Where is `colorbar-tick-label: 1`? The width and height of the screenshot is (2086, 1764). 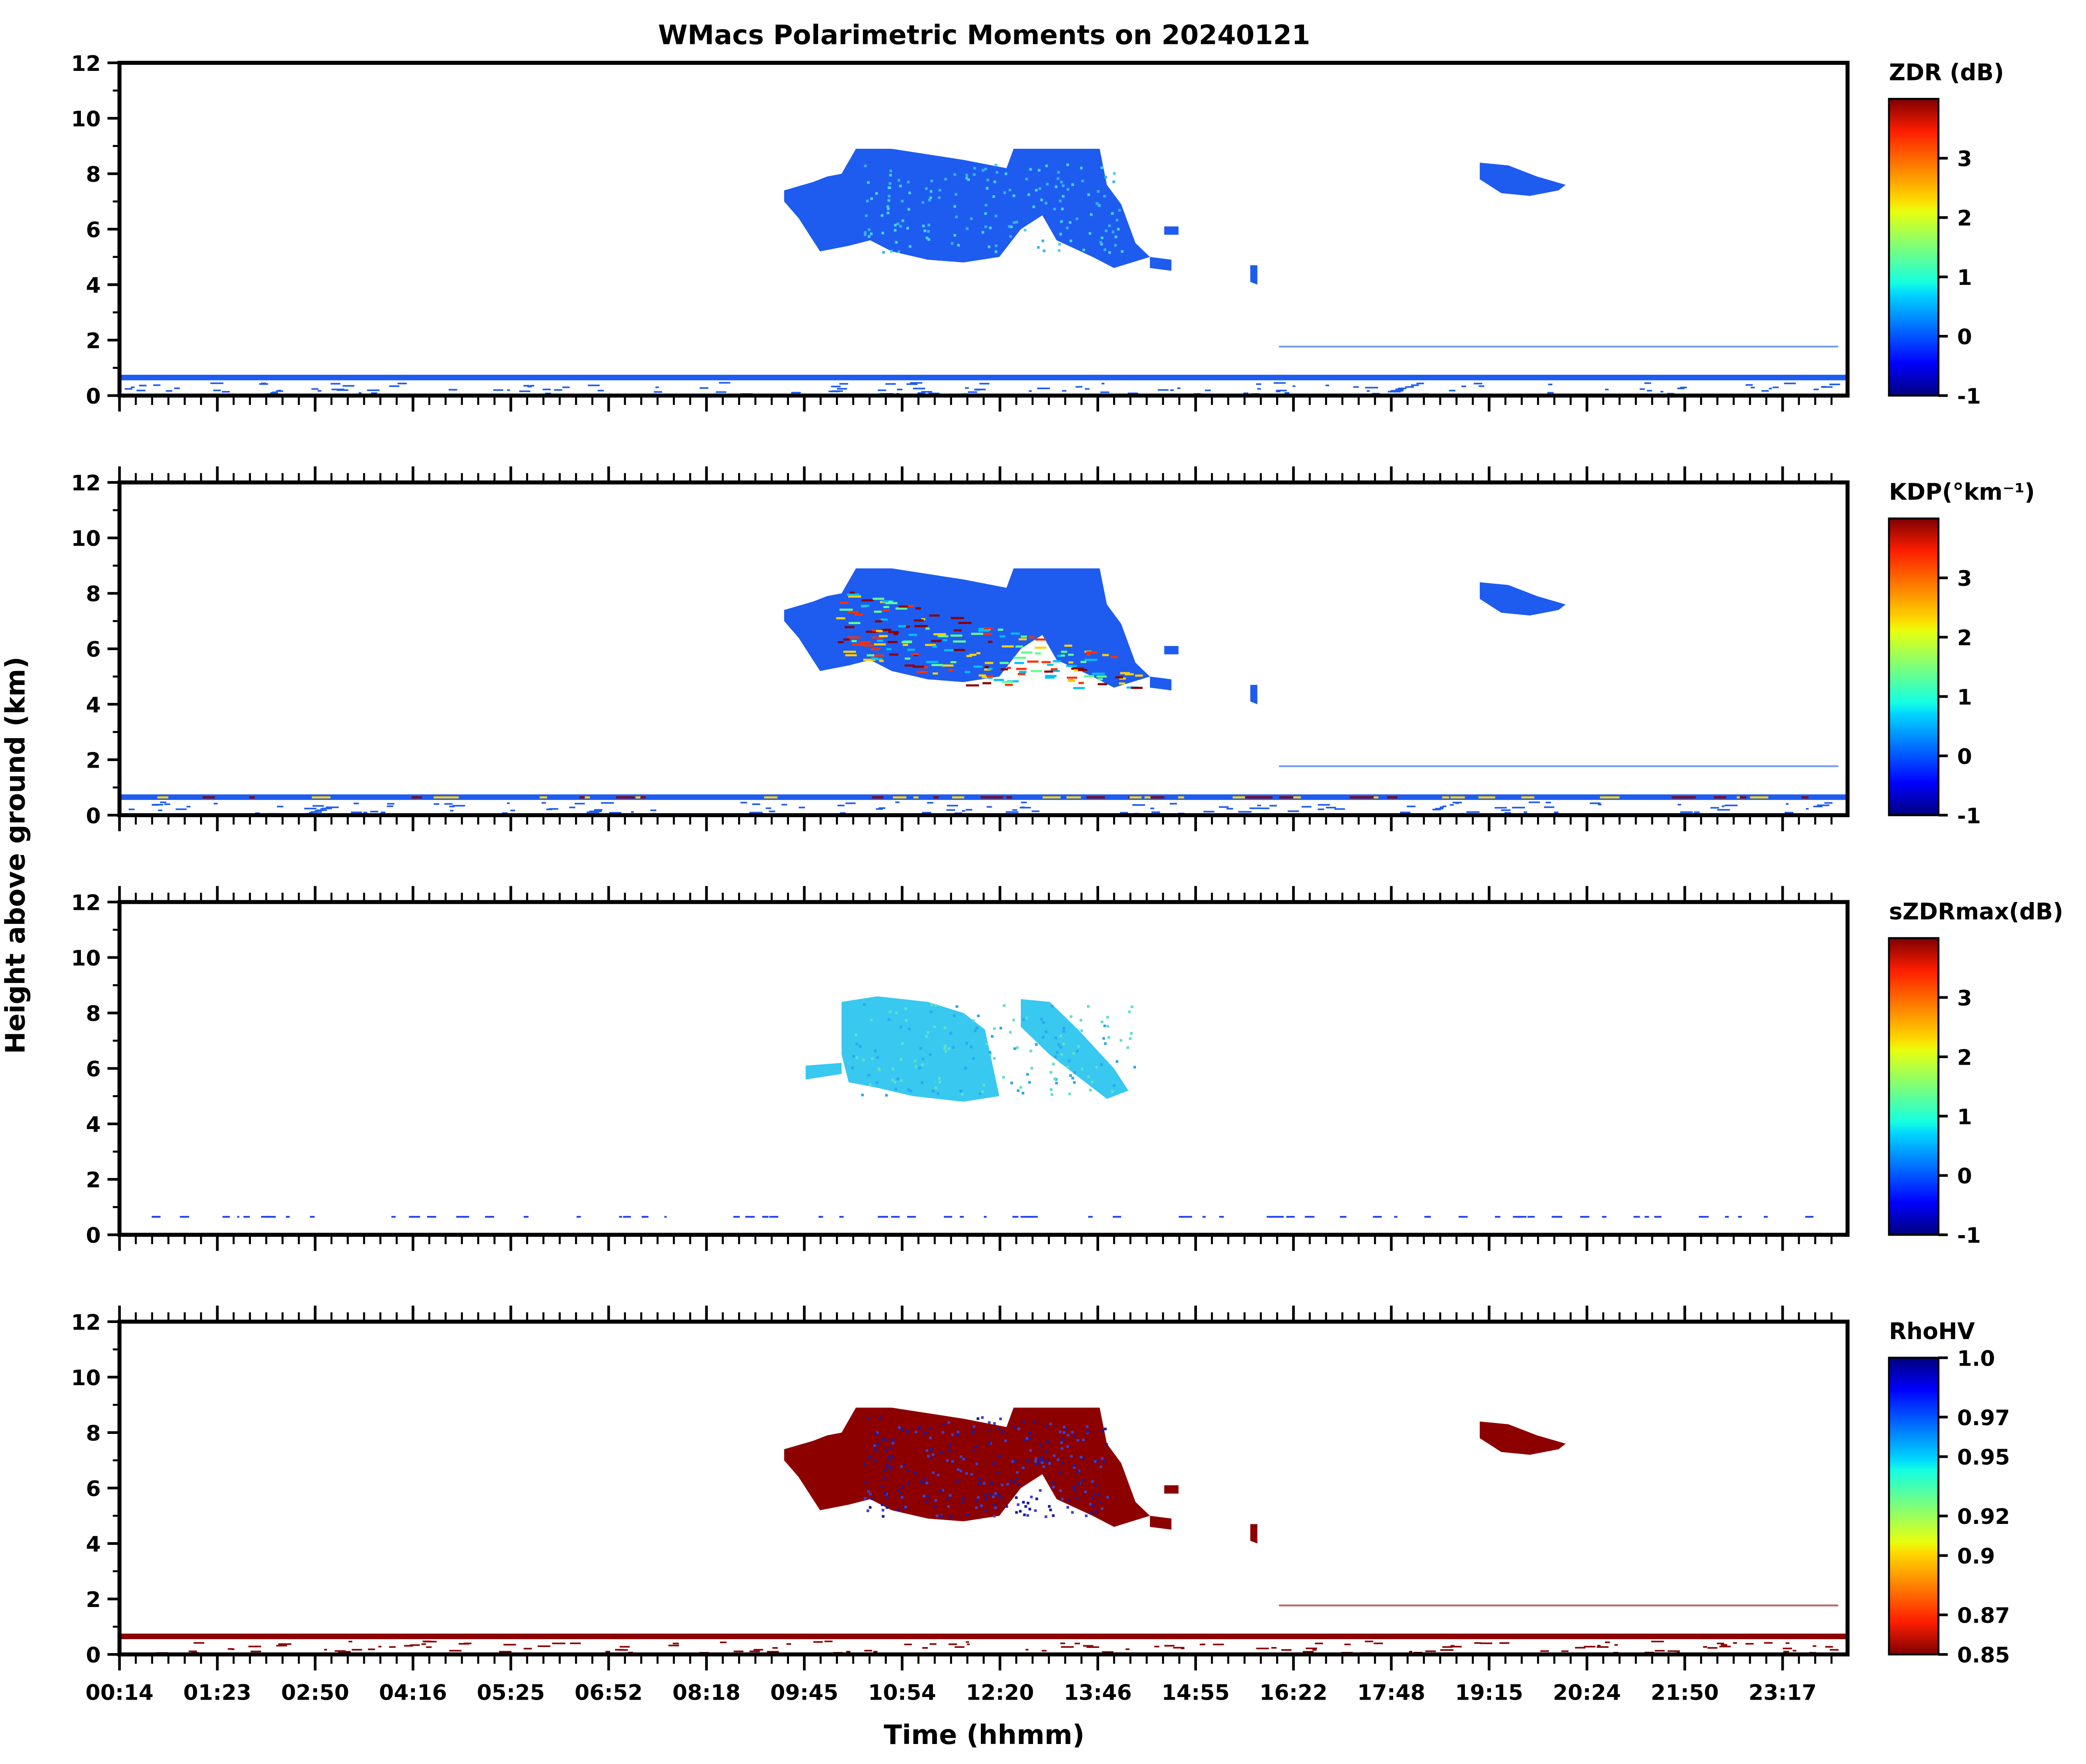 colorbar-tick-label: 1 is located at coordinates (1965, 697).